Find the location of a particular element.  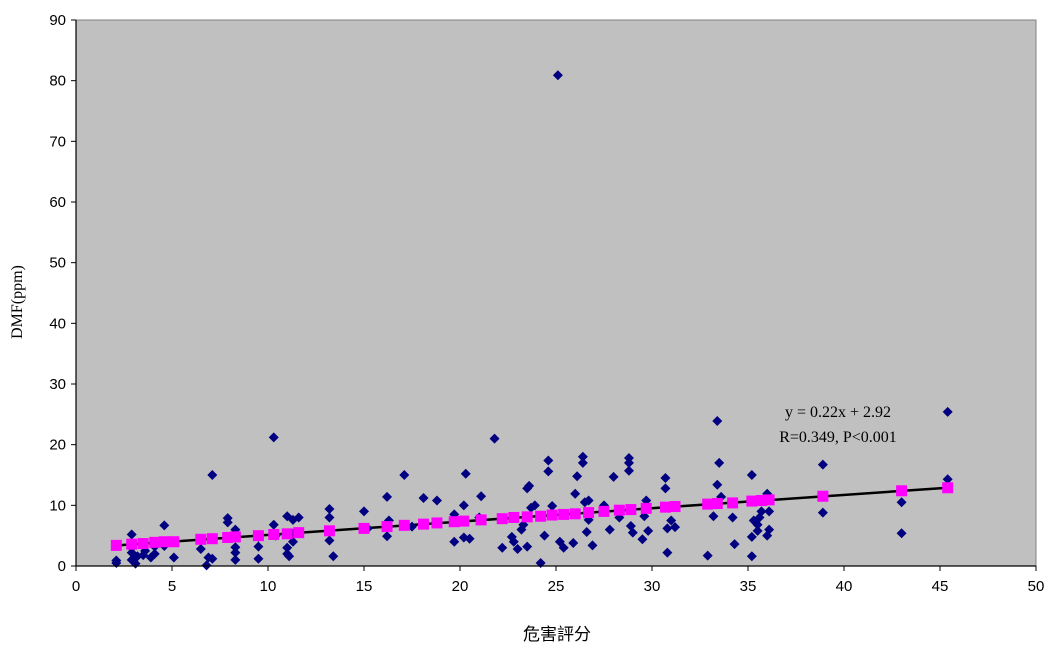

y-tick-label: 70 is located at coordinates (57, 141).